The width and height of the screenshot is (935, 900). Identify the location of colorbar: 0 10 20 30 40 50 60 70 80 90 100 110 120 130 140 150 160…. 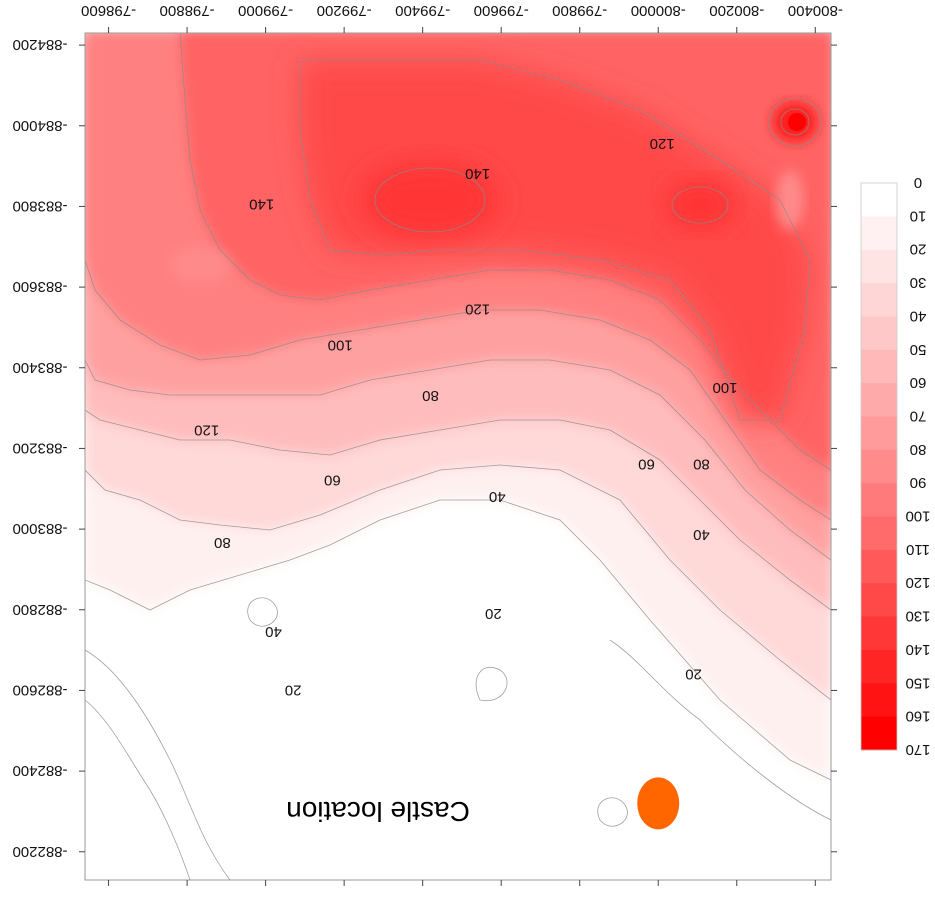
(895, 466).